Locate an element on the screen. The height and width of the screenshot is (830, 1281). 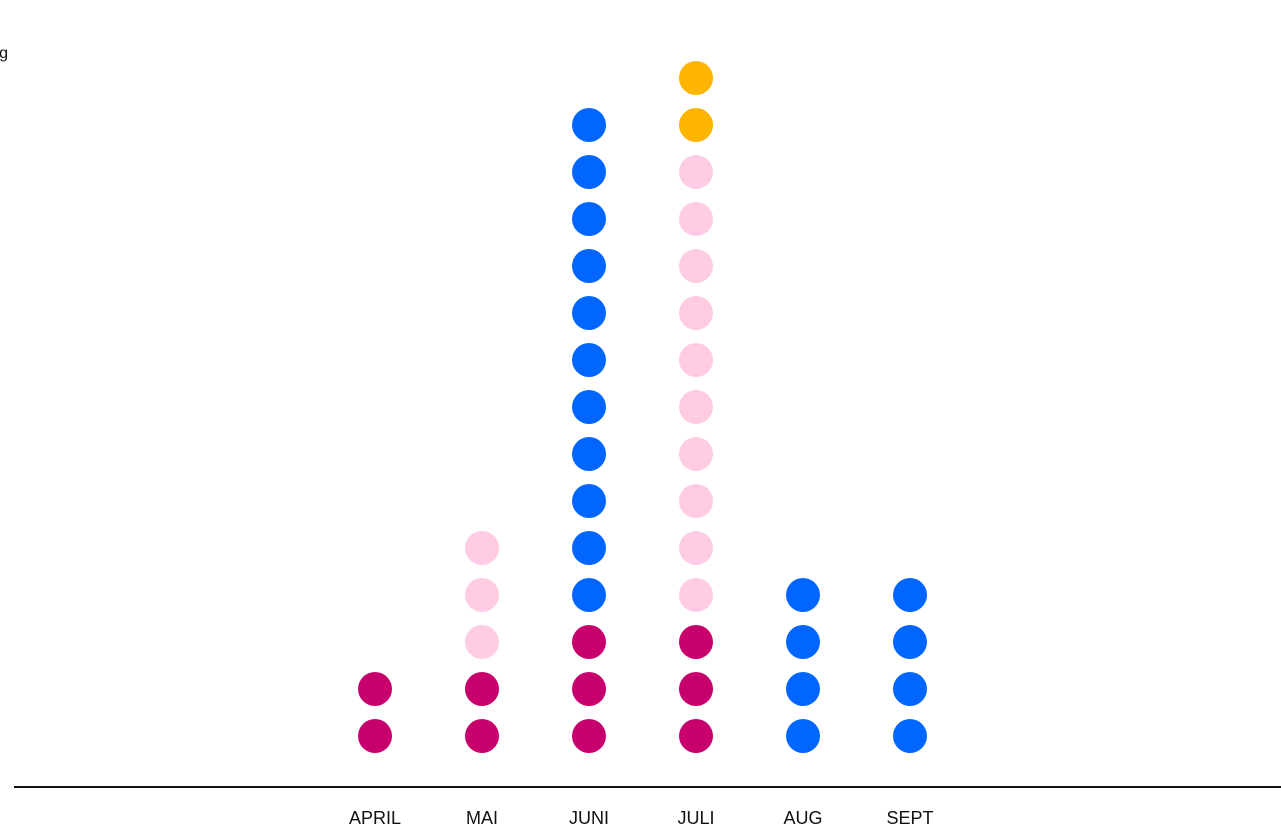
clipped-corner-text: g is located at coordinates (4, 54).